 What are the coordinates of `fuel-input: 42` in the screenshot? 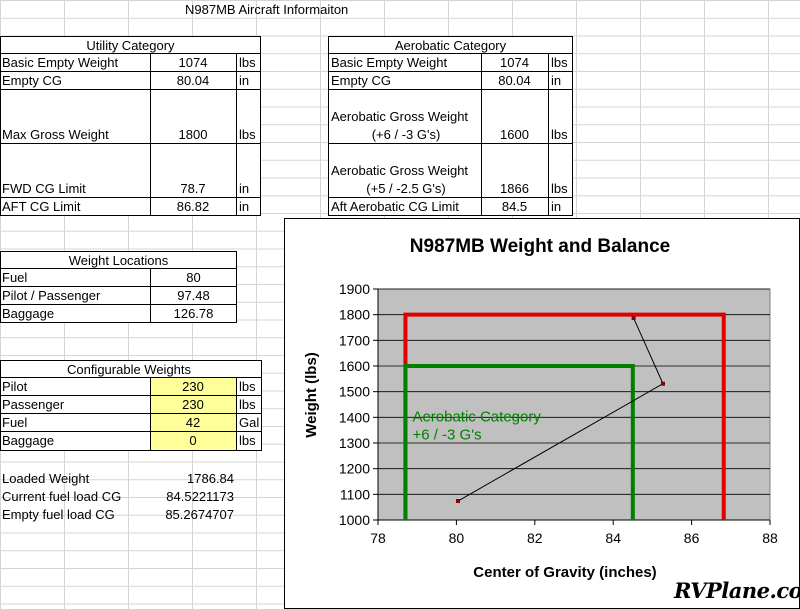 It's located at (193, 422).